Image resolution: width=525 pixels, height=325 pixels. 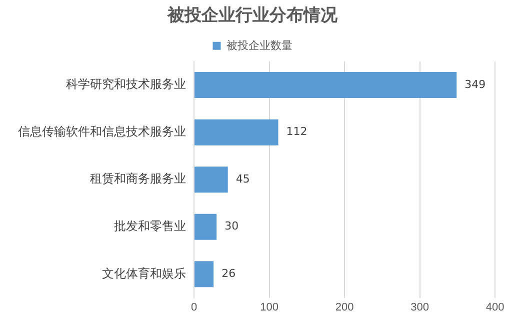 I want to click on y-tick-label: 批发和零售业, so click(x=150, y=226).